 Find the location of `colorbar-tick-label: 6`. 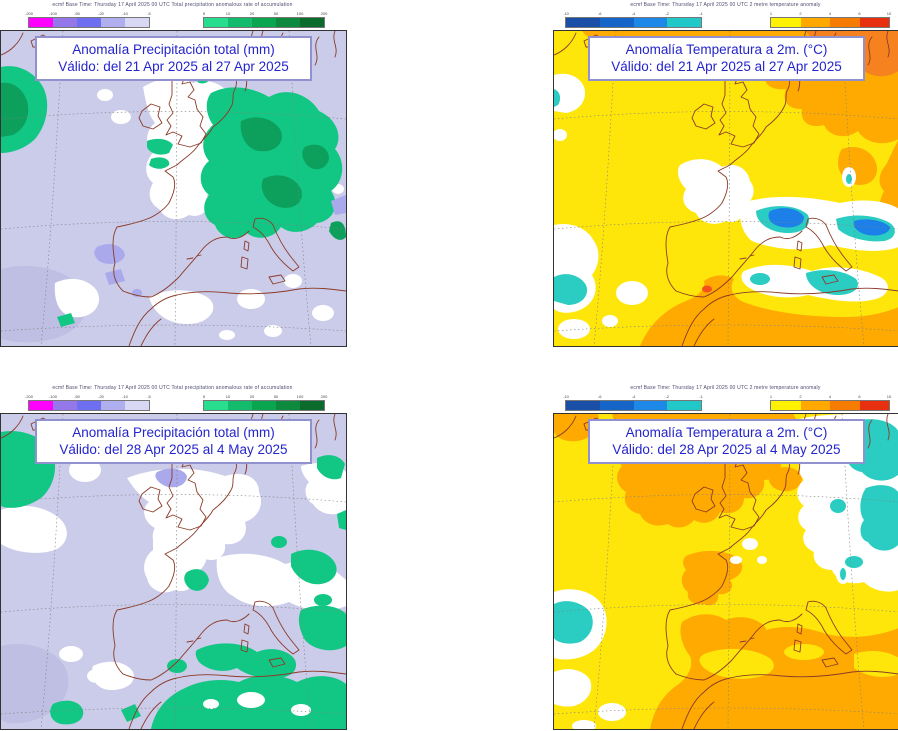

colorbar-tick-label: 6 is located at coordinates (859, 396).